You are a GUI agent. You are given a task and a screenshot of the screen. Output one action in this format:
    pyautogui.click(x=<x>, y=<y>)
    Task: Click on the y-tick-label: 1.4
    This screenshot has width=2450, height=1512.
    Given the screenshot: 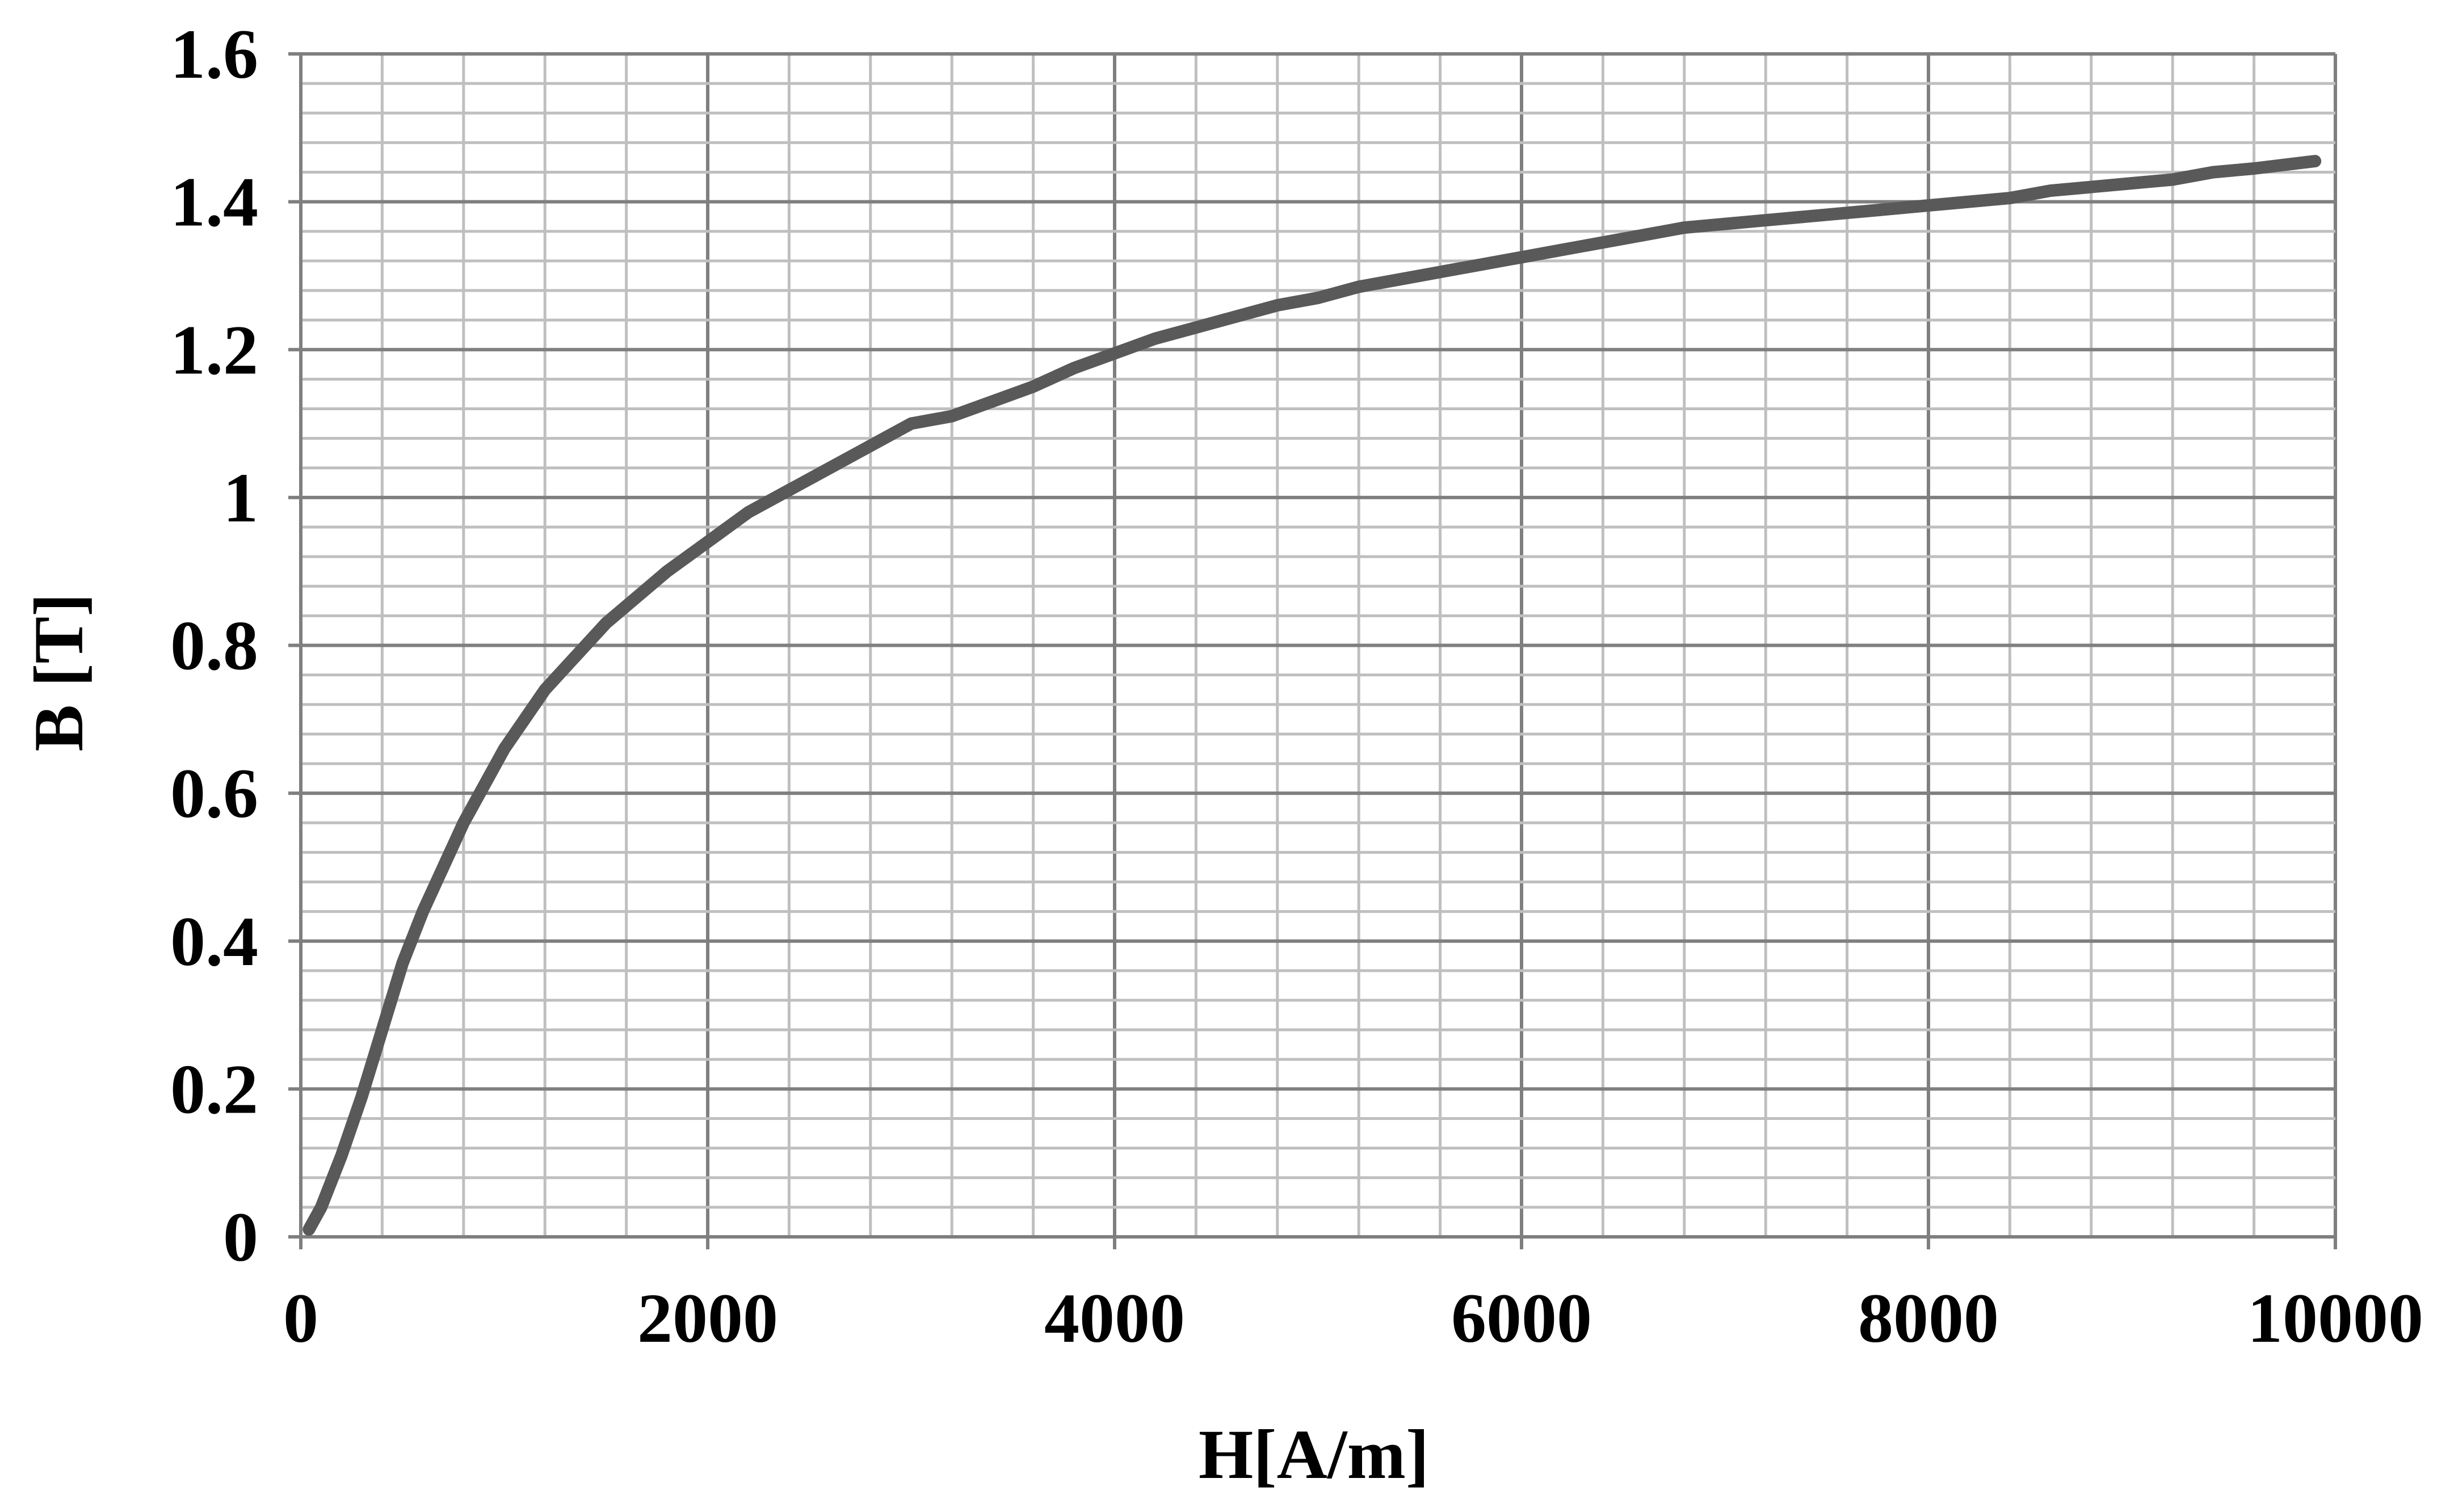 What is the action you would take?
    pyautogui.click(x=214, y=202)
    